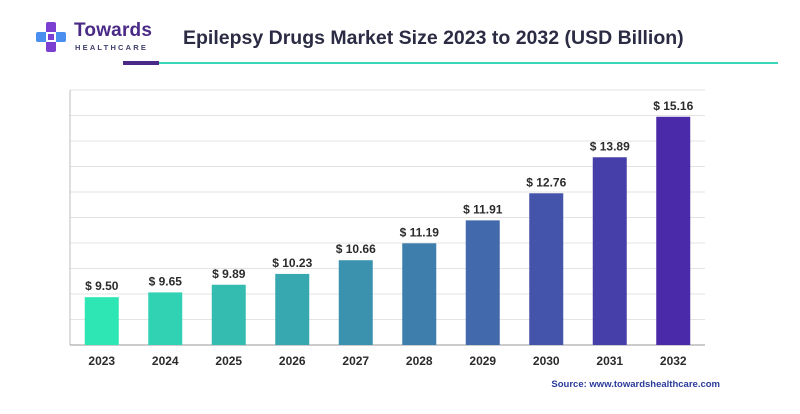  I want to click on x-tick-2032: 2032, so click(673, 361).